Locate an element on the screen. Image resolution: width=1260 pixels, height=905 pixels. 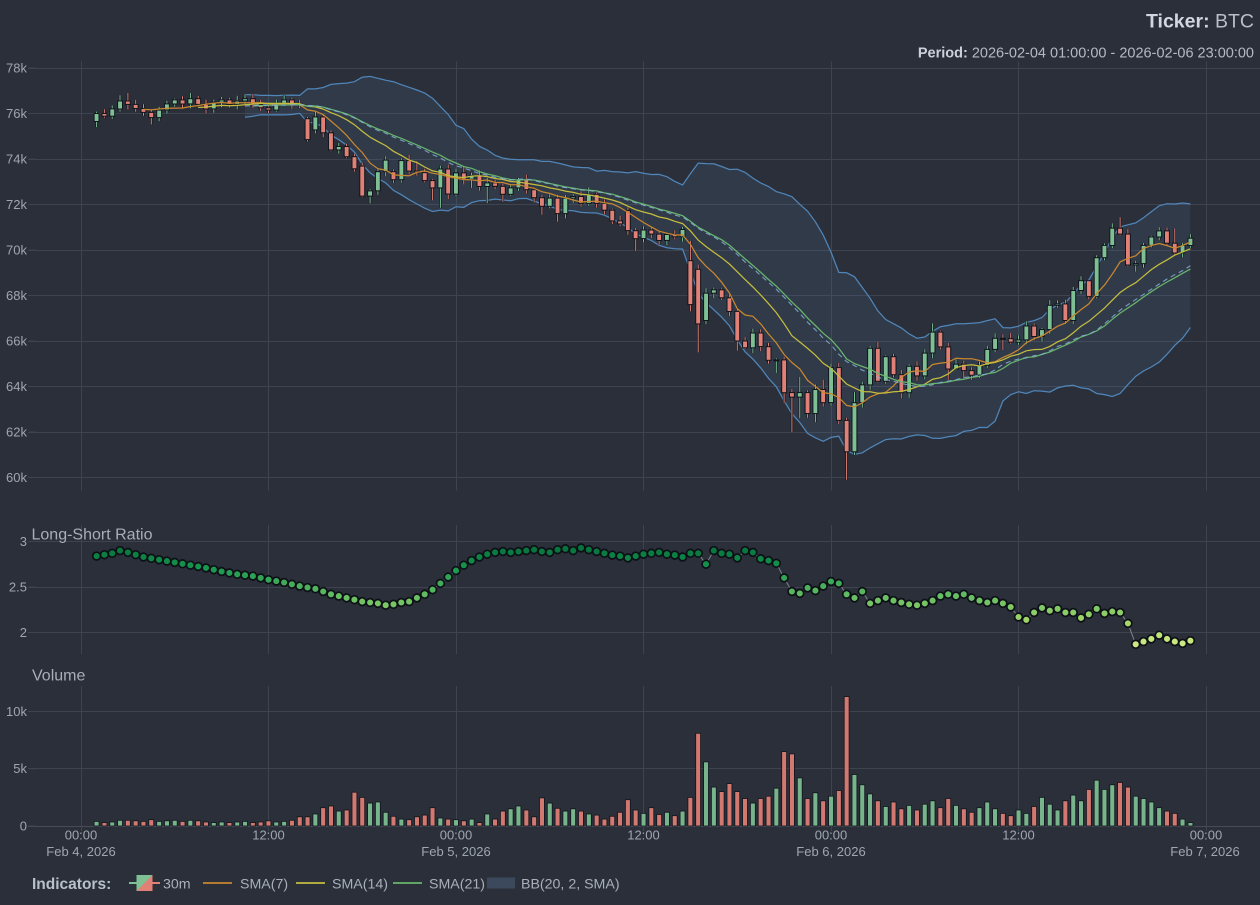
svg-text: 72k is located at coordinates (16, 204).